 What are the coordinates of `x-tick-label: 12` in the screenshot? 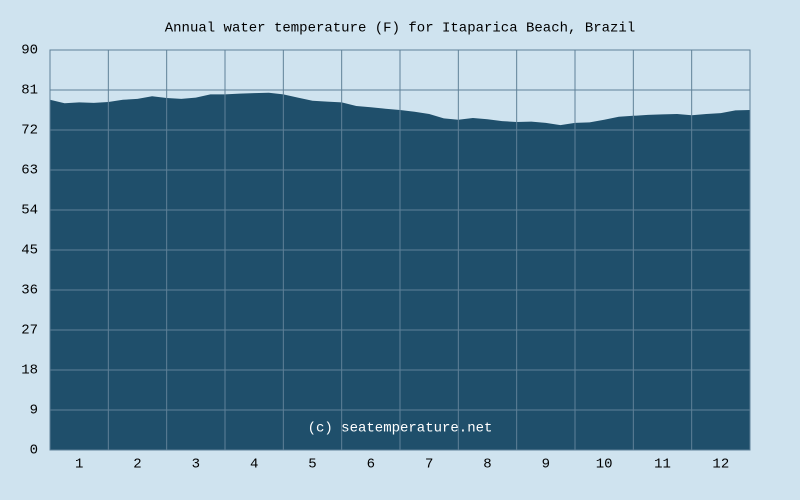 It's located at (720, 465).